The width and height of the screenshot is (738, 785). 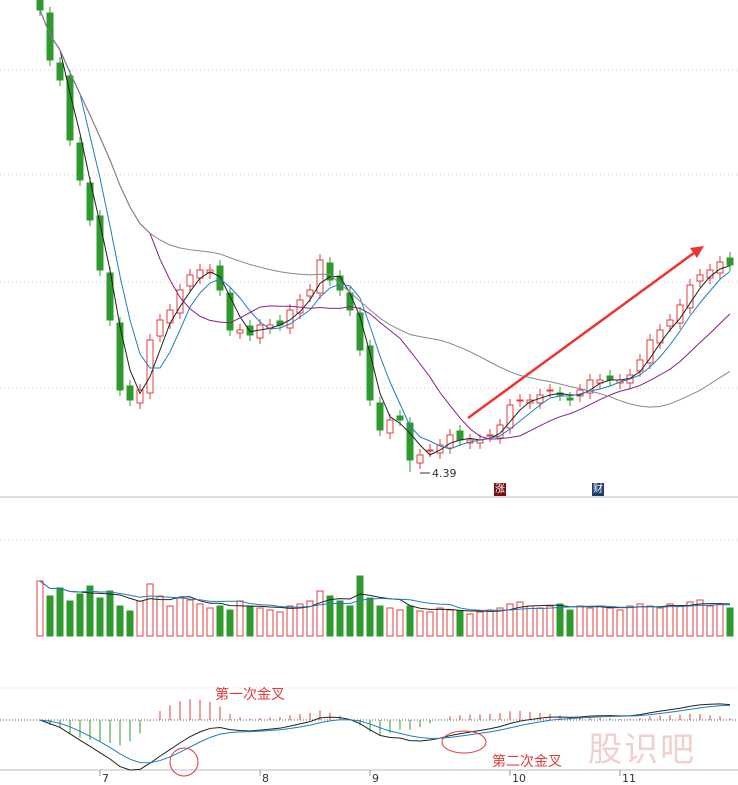 I want to click on x-tick-label: 10, so click(x=519, y=778).